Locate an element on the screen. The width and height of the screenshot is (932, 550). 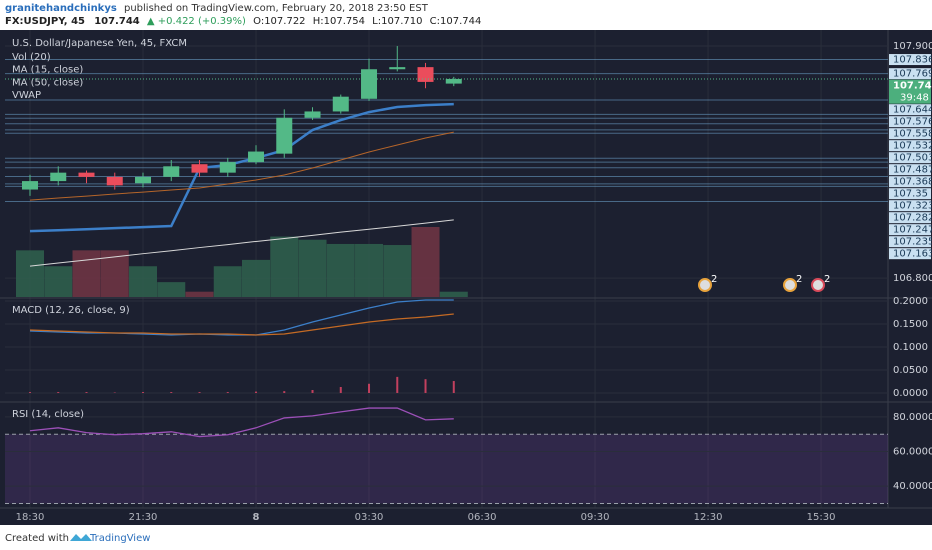
y-tick-label: 40.0000 is located at coordinates (912, 486).